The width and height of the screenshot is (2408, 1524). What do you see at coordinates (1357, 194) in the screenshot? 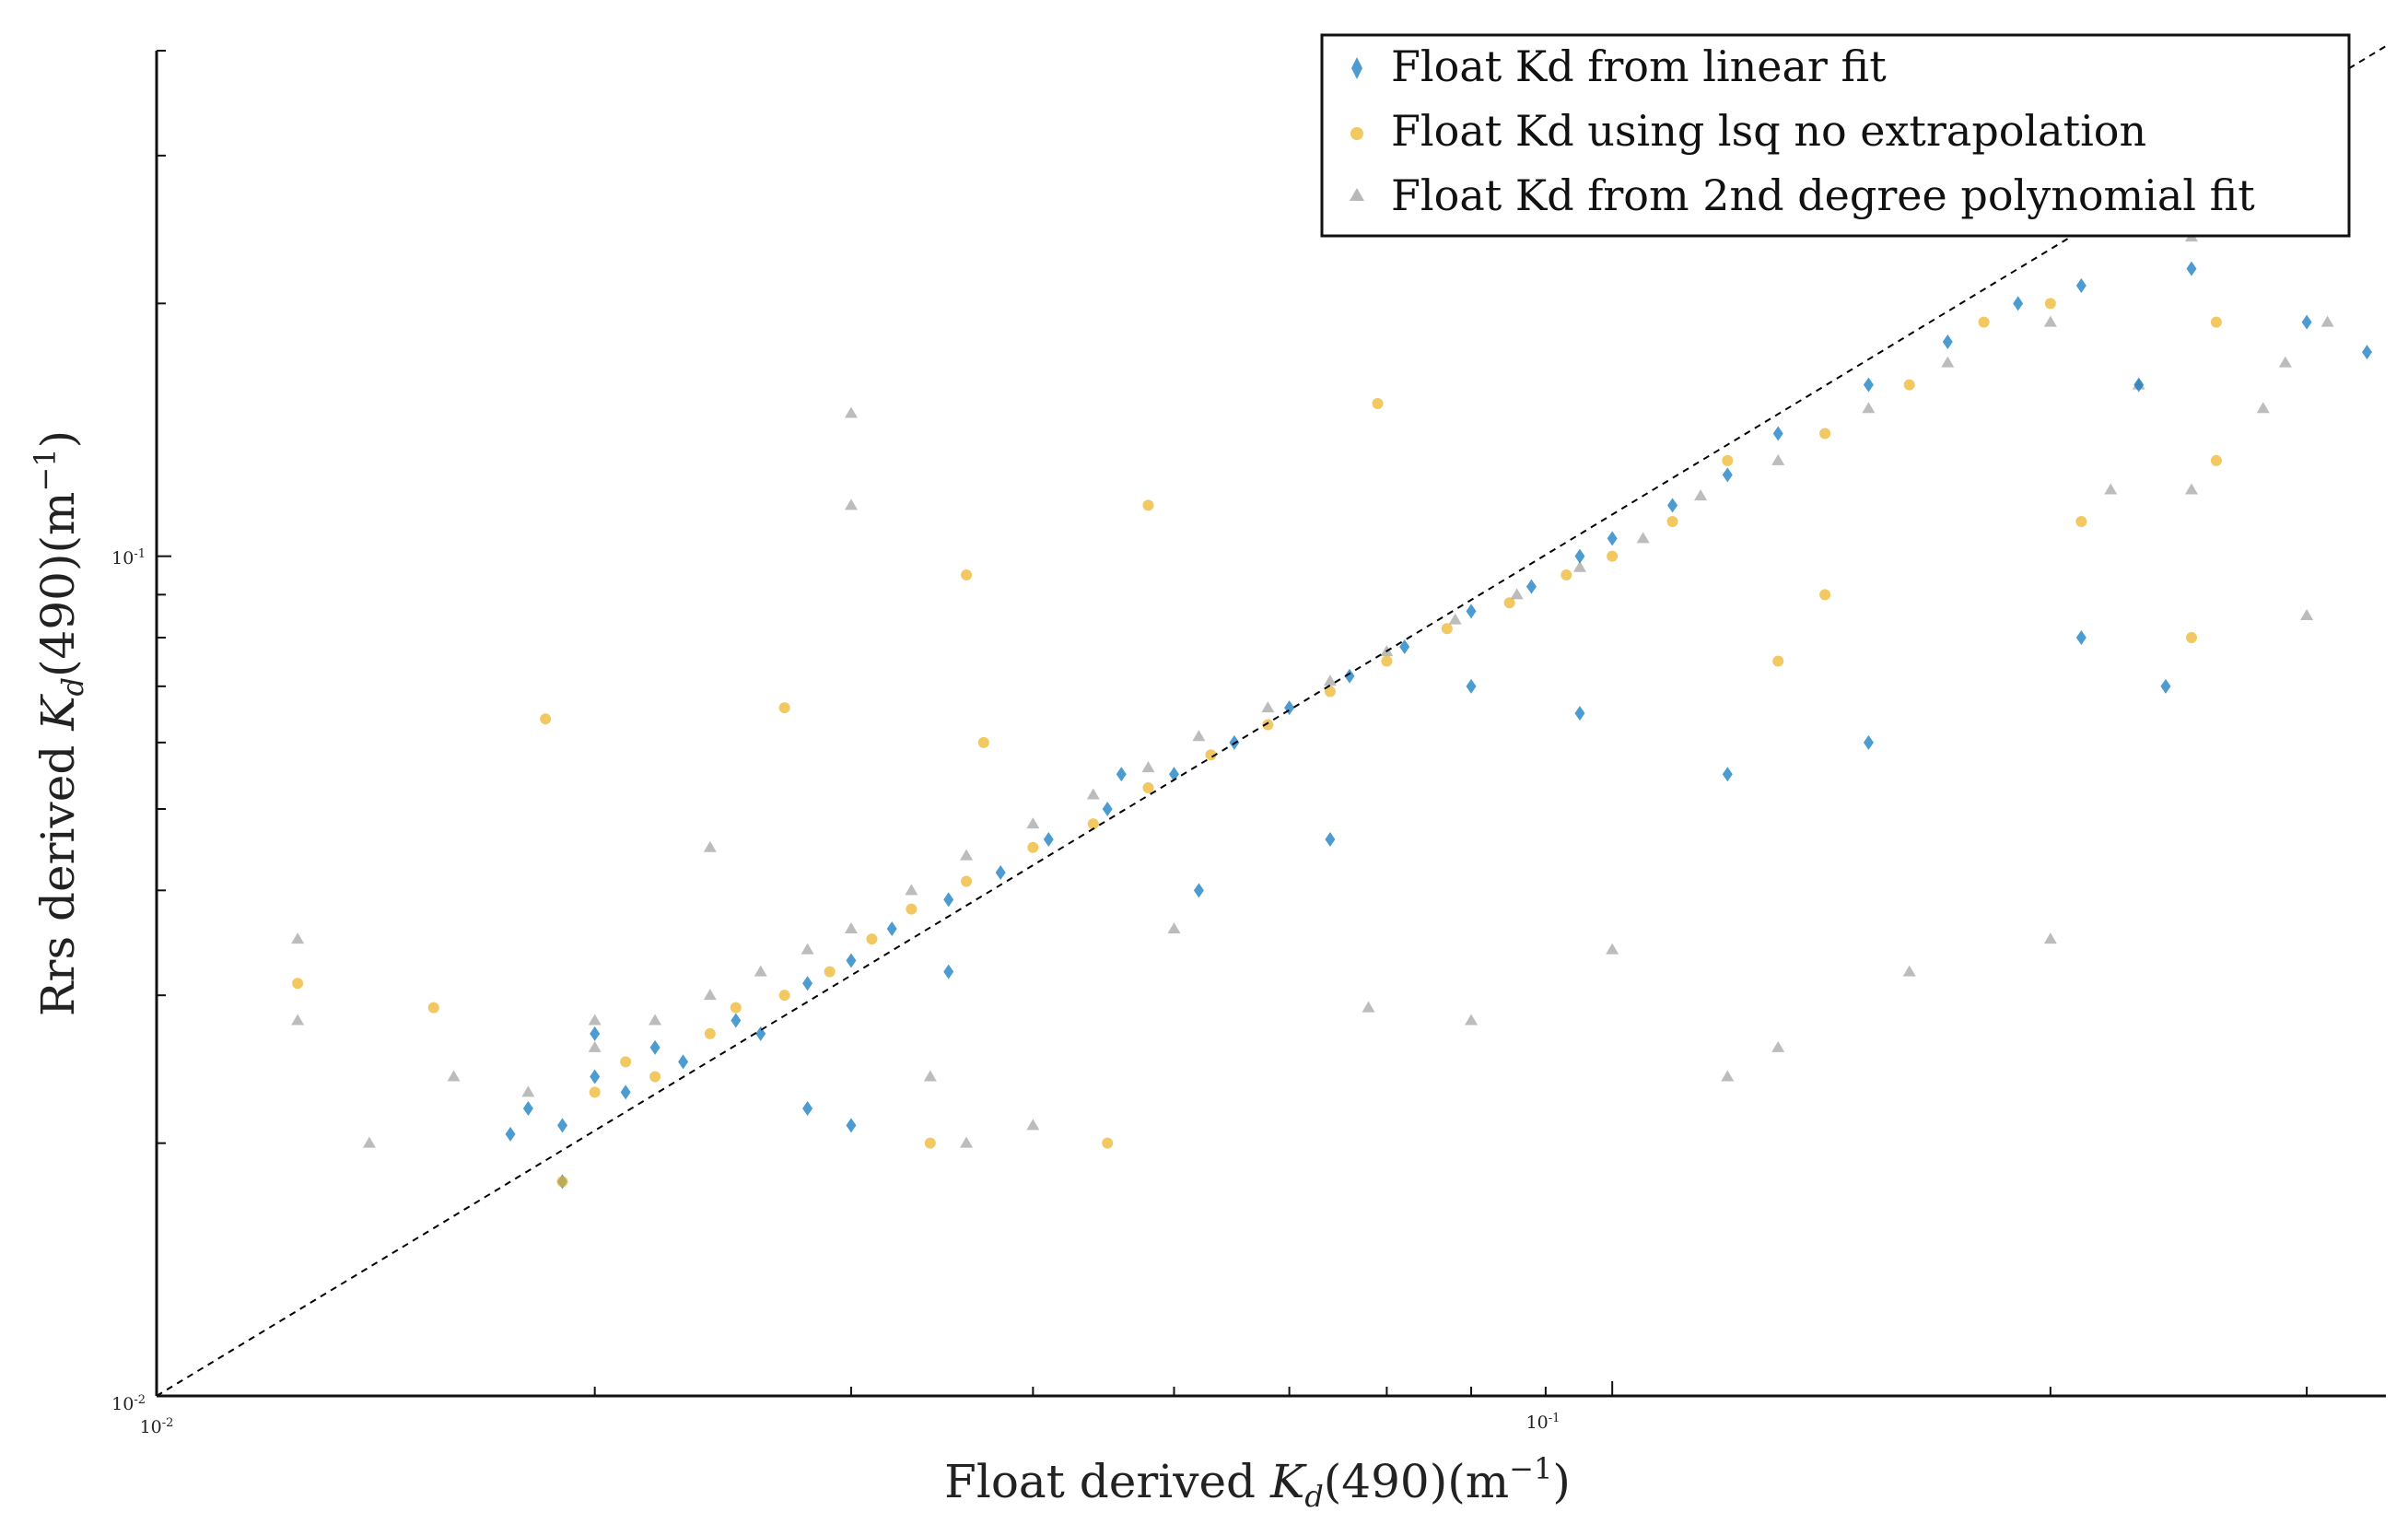
I see `legend-marker-poly` at bounding box center [1357, 194].